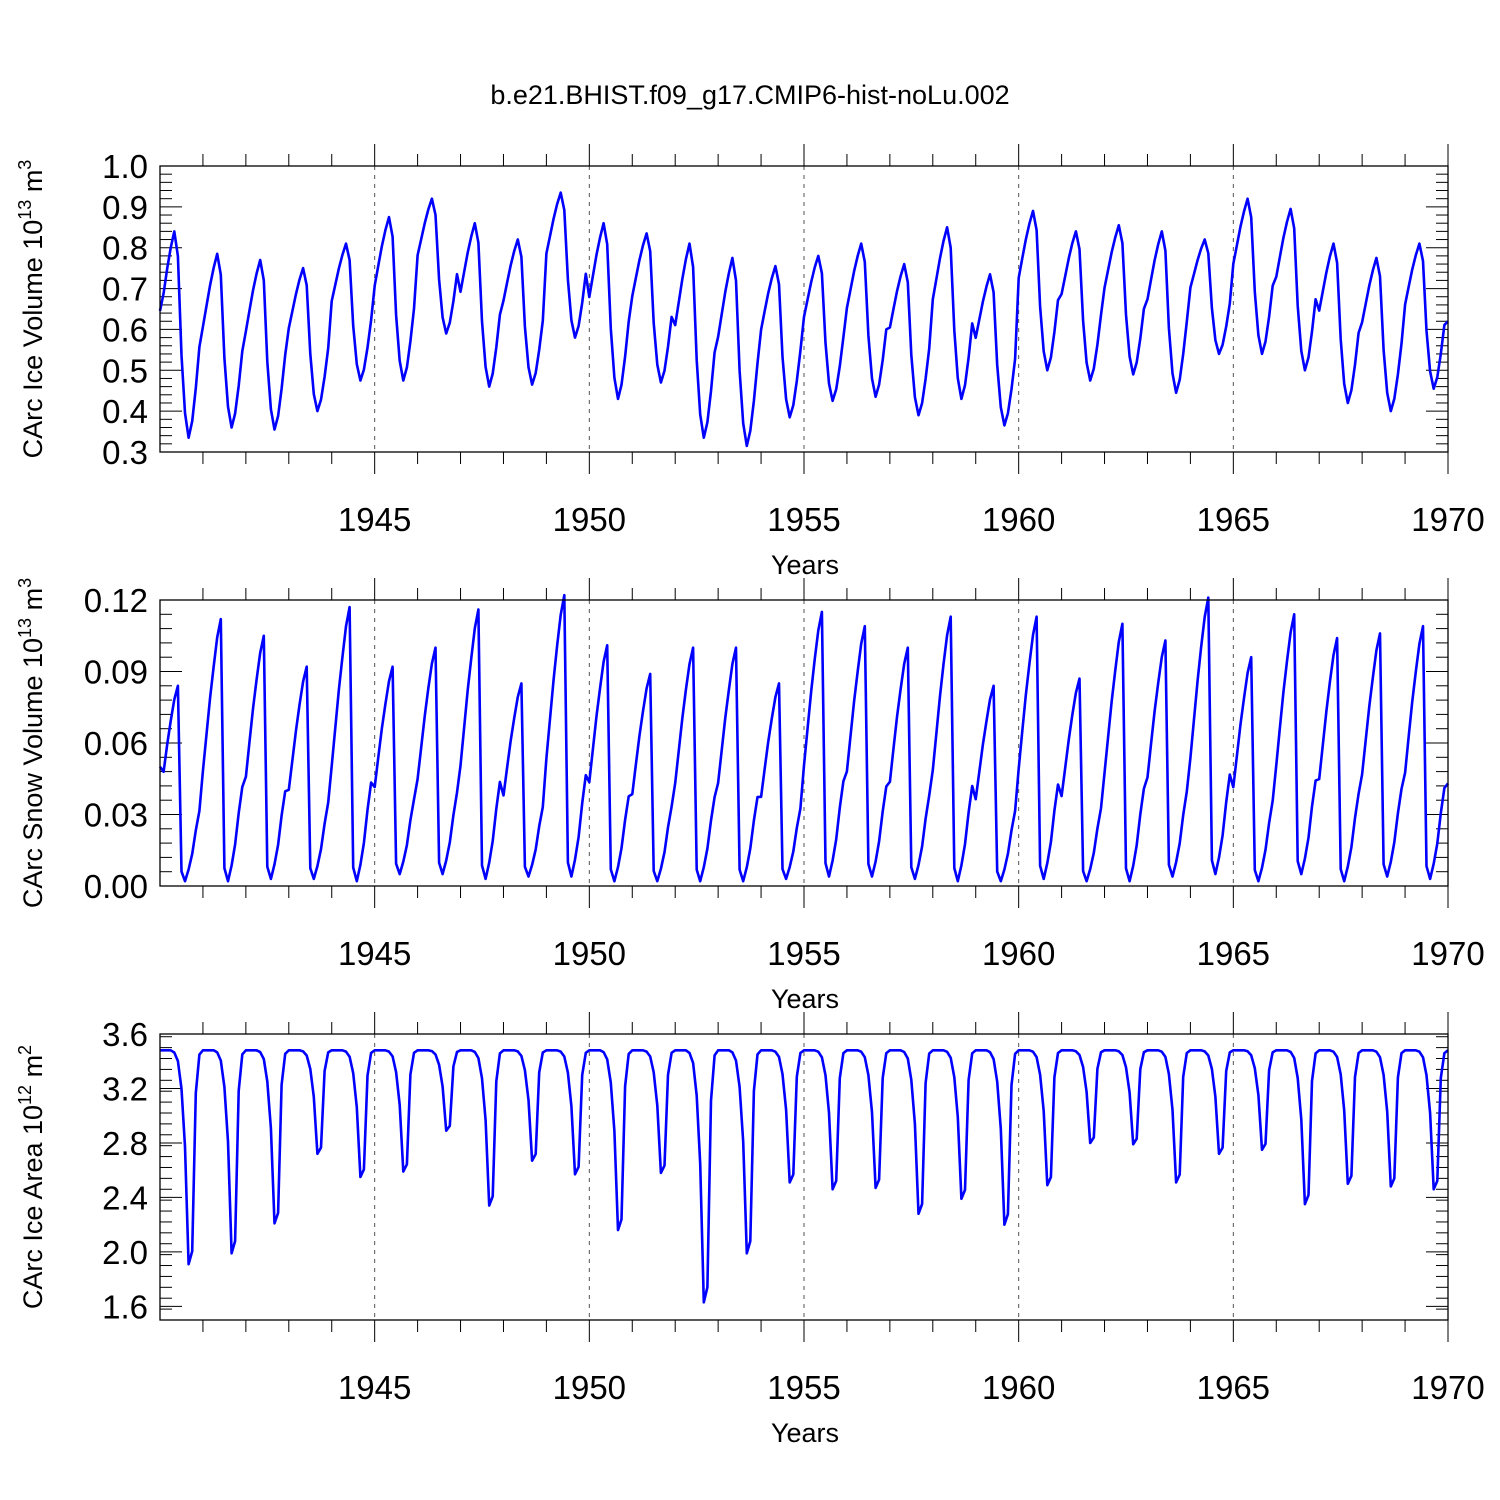  I want to click on y-axis-title: CArc Snow Volume 1013 m3, so click(31, 743).